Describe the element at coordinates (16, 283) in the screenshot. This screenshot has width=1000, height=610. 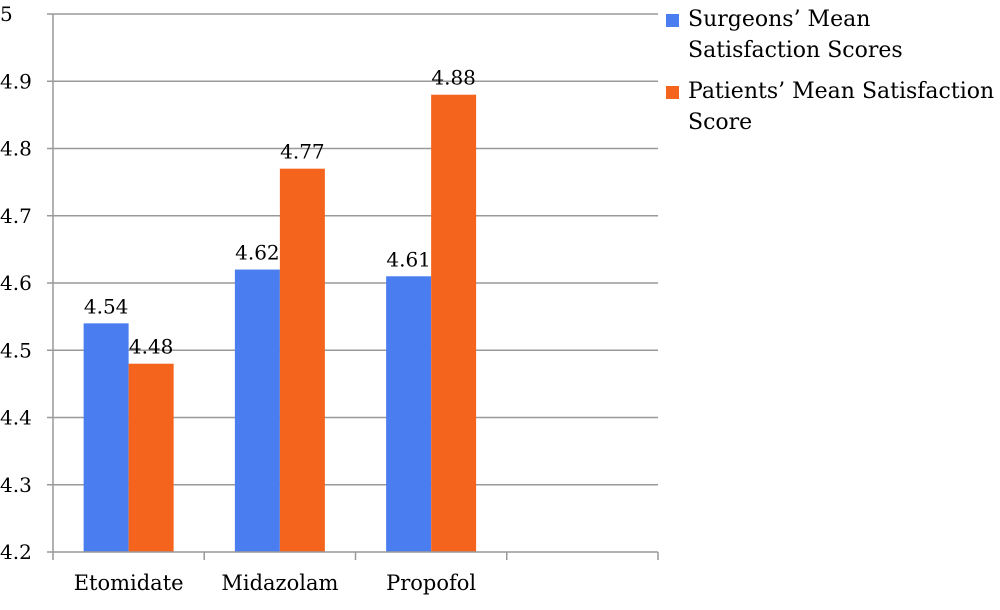
I see `y-tick-label: 4.6` at that location.